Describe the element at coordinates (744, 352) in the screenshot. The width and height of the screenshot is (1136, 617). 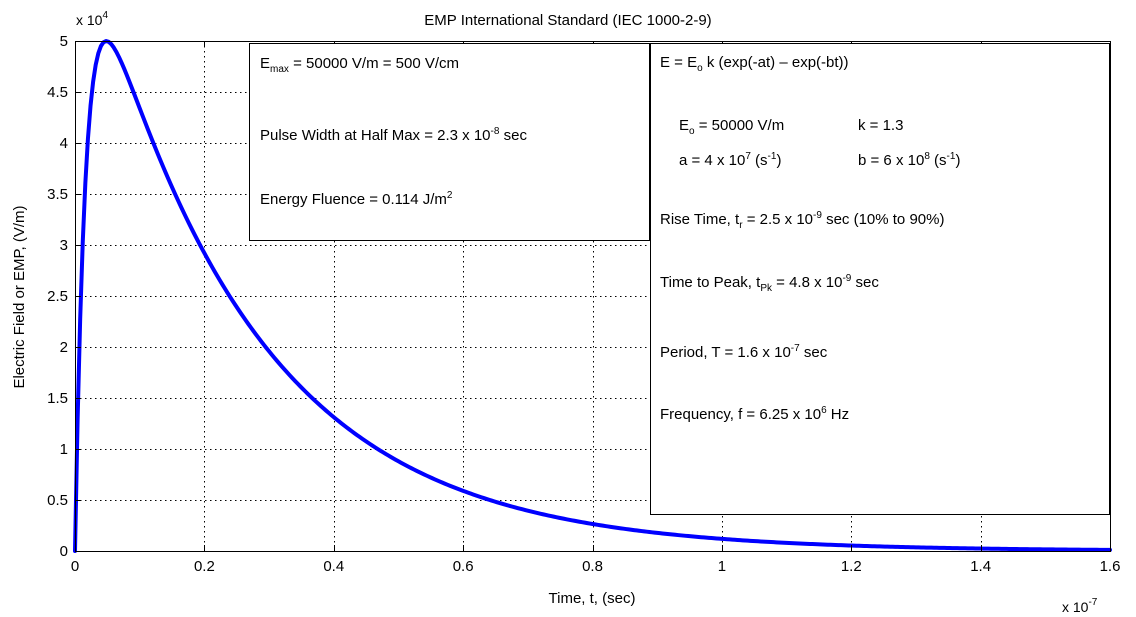
I see `period-text: Period, T = 1.6 x 10-7 sec` at that location.